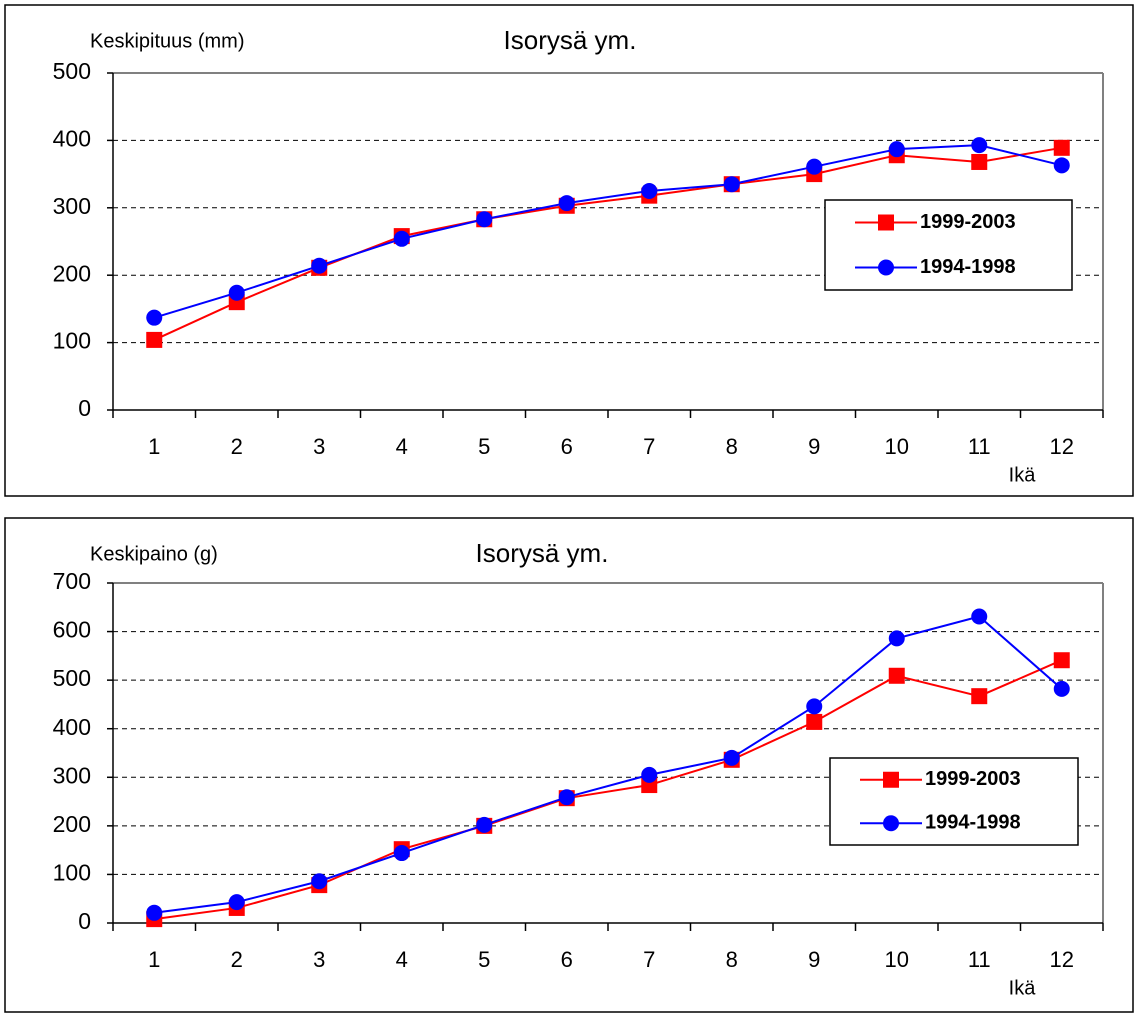  What do you see at coordinates (72, 581) in the screenshot?
I see `y-tick-label: 700` at bounding box center [72, 581].